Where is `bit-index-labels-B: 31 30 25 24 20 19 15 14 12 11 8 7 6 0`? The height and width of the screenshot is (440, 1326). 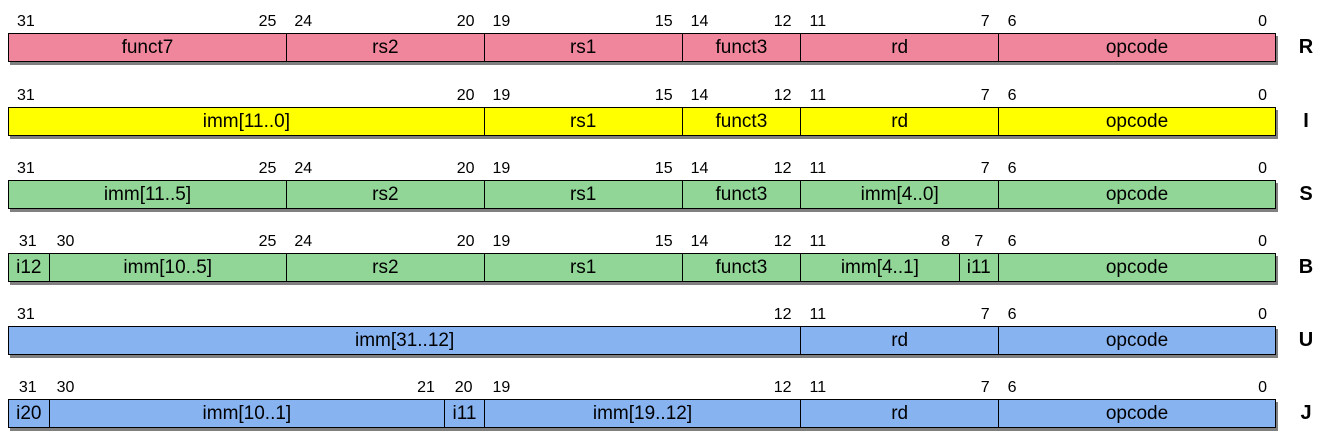
bit-index-labels-B: 31 30 25 24 20 19 15 14 12 11 8 7 6 0 is located at coordinates (642, 240).